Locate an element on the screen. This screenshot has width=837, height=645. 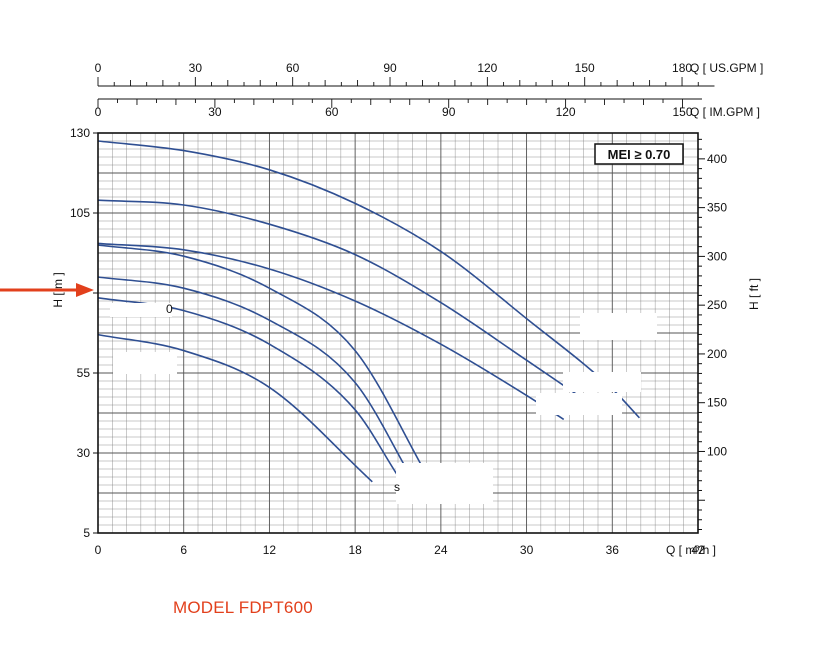
usgpm-tick-label: 90 is located at coordinates (390, 68).